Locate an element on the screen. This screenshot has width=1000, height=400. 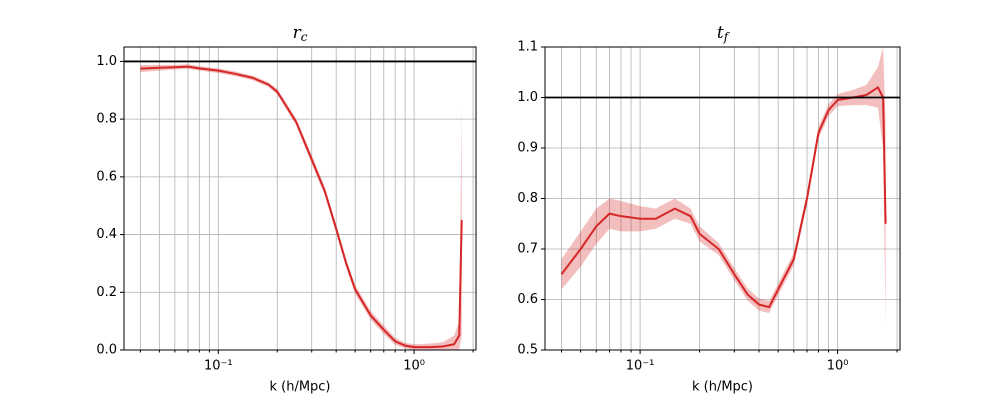
y-tick-label: 0.9 is located at coordinates (527, 148).